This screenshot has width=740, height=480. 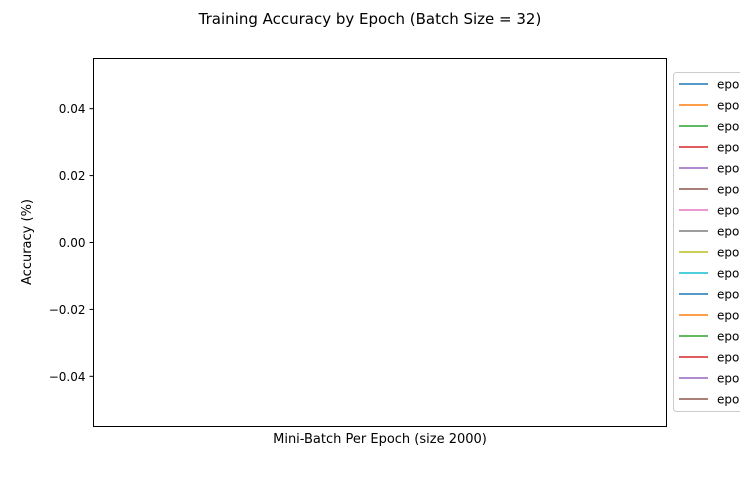 I want to click on y-tick-label: 0.00, so click(x=72, y=243).